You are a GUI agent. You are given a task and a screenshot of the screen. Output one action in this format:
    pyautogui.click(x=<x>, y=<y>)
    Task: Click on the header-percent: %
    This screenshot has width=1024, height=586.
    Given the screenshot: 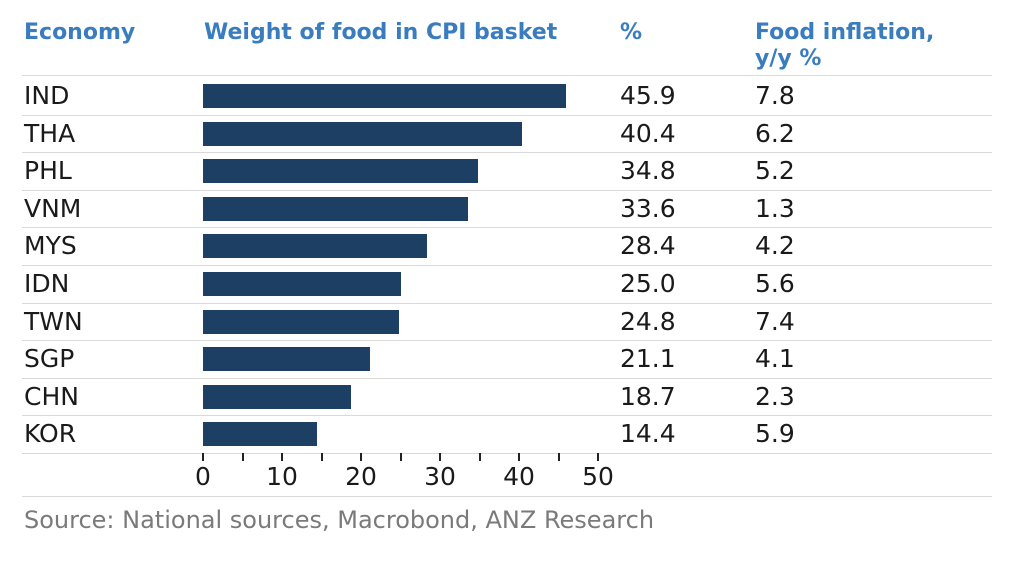 What is the action you would take?
    pyautogui.click(x=631, y=32)
    